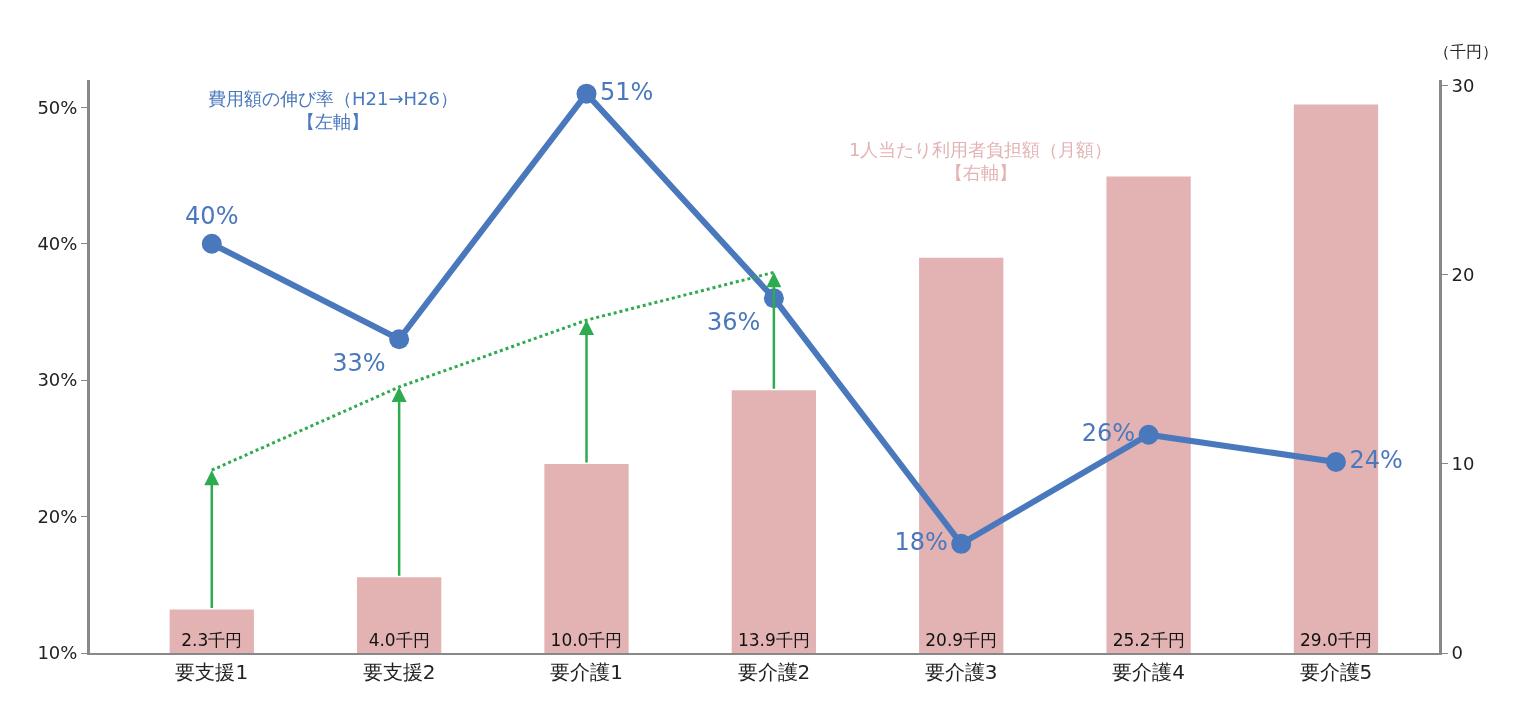 Image resolution: width=1519 pixels, height=713 pixels. I want to click on data-label: 2.3千円, so click(212, 640).